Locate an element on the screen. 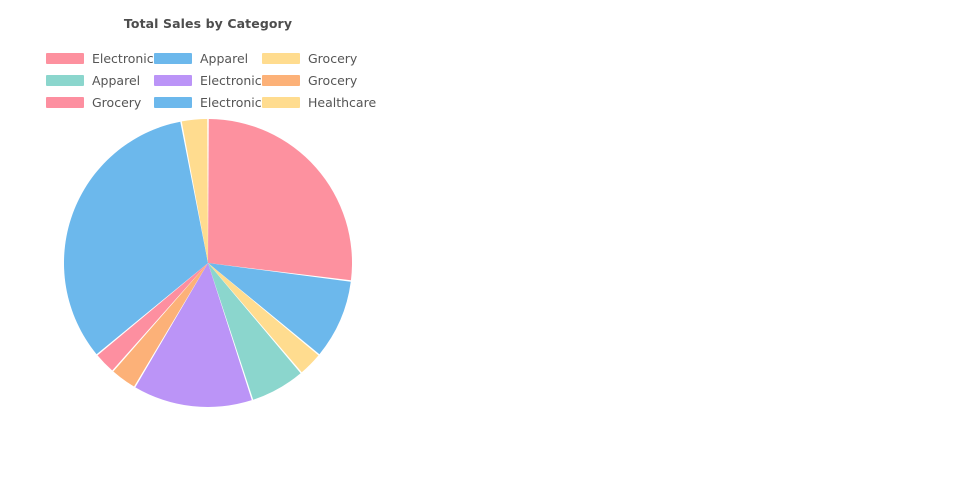 The width and height of the screenshot is (960, 500). legend-row: Grocery Electronics Healthcare is located at coordinates (216, 102).